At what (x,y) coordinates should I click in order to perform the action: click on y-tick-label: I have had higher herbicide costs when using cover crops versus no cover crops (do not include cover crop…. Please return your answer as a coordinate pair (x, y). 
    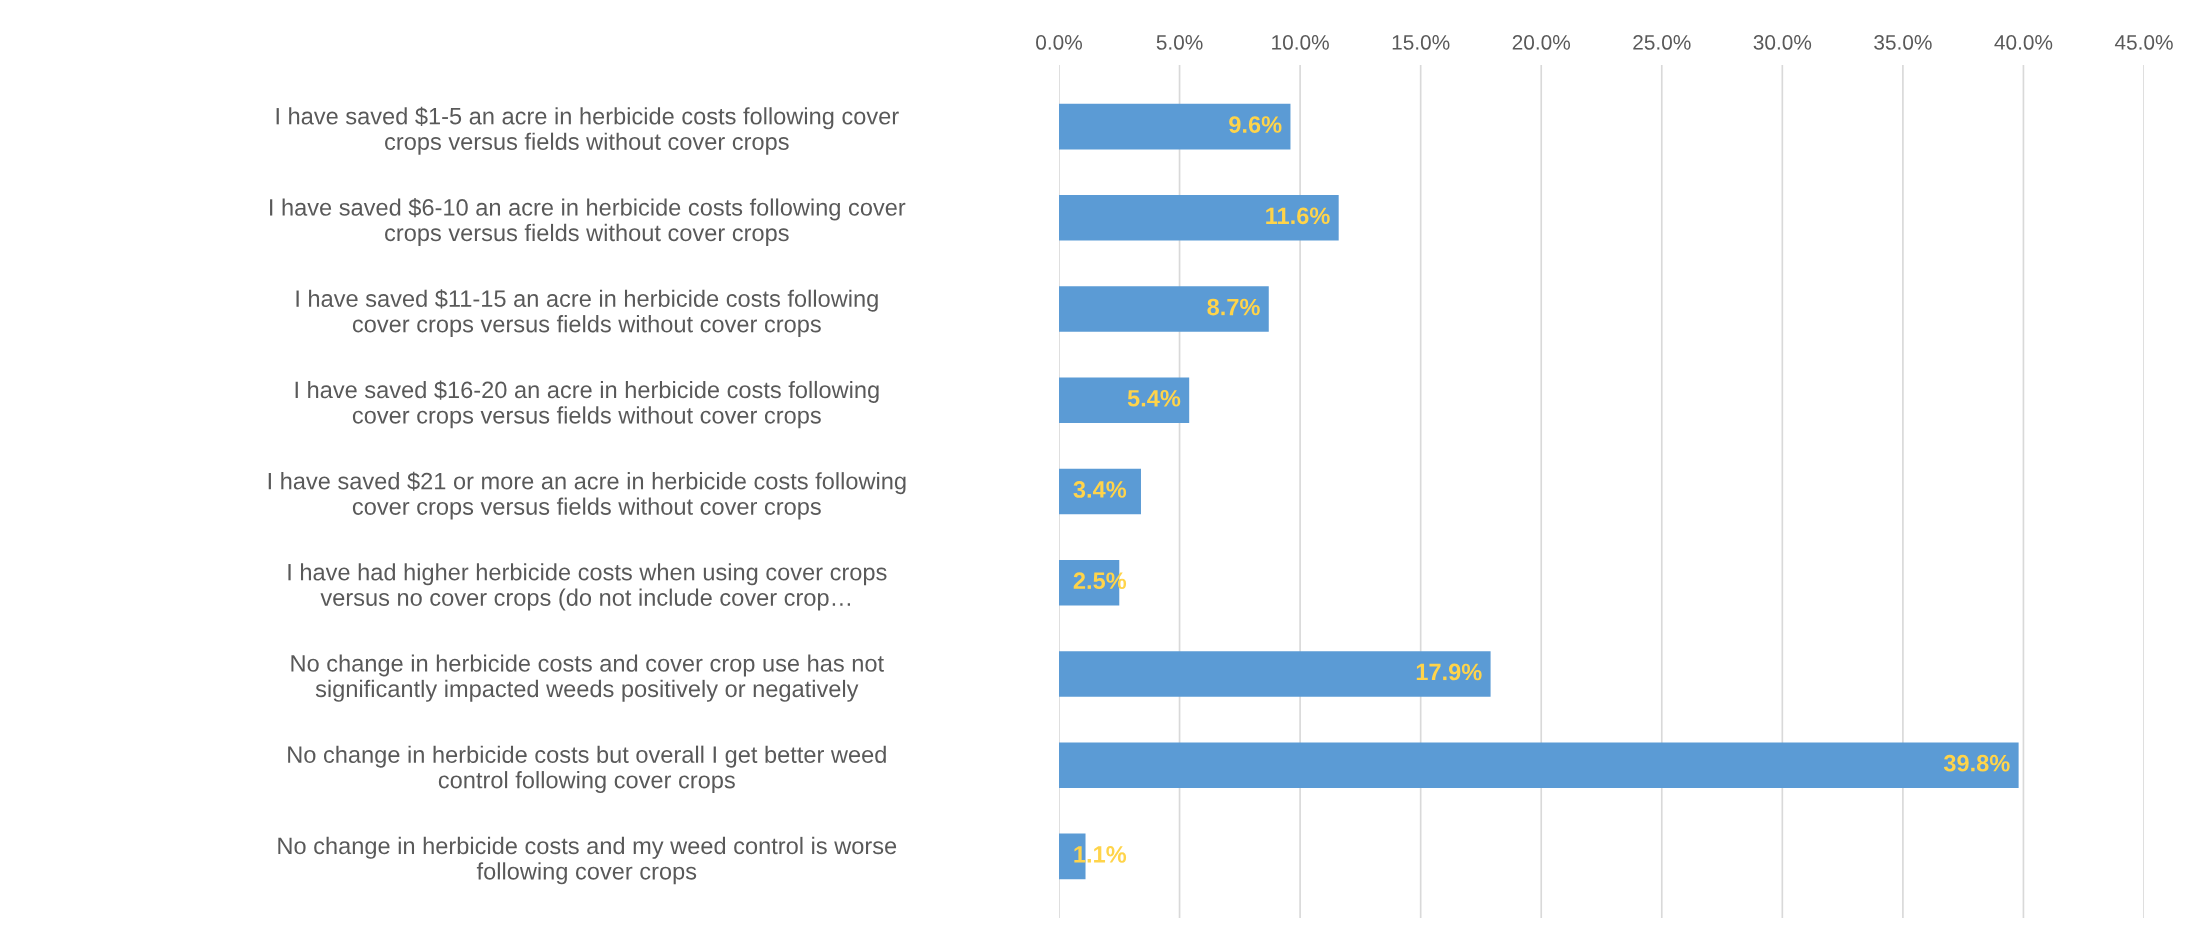
    Looking at the image, I should click on (587, 587).